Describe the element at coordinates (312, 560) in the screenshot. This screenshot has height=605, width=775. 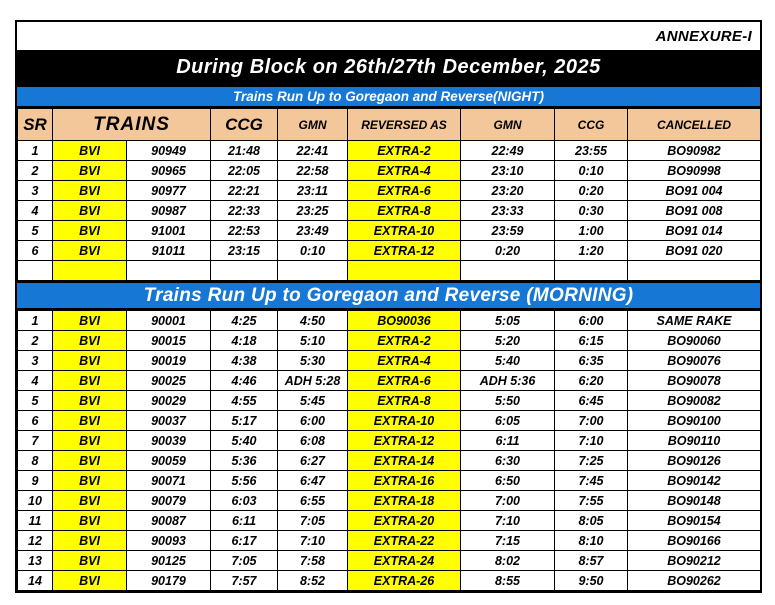
I see `cell-gmn-time: 7:58` at that location.